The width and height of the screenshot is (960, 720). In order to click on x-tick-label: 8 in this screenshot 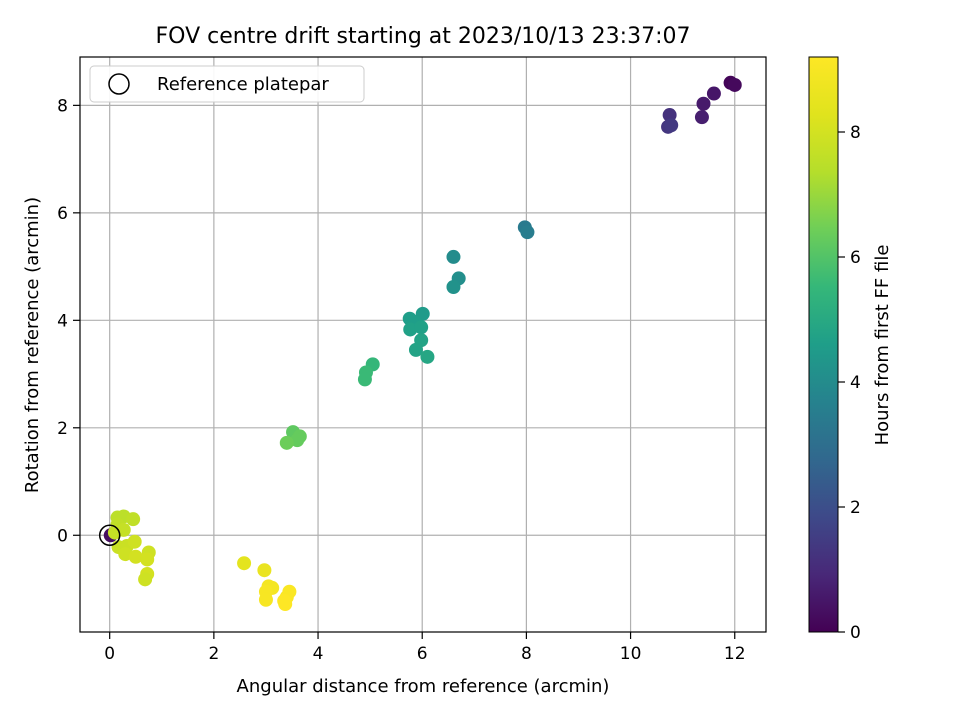, I will do `click(526, 654)`.